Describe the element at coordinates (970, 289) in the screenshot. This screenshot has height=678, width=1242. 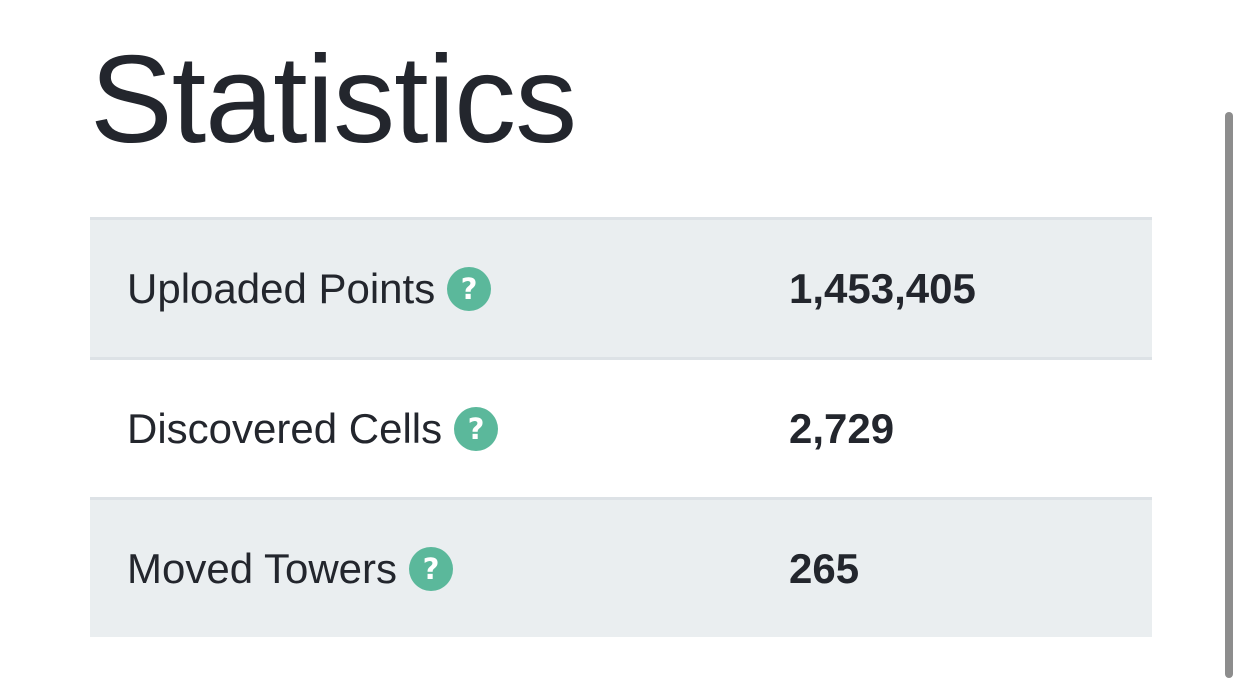
I see `stat-value: 1,453,405` at that location.